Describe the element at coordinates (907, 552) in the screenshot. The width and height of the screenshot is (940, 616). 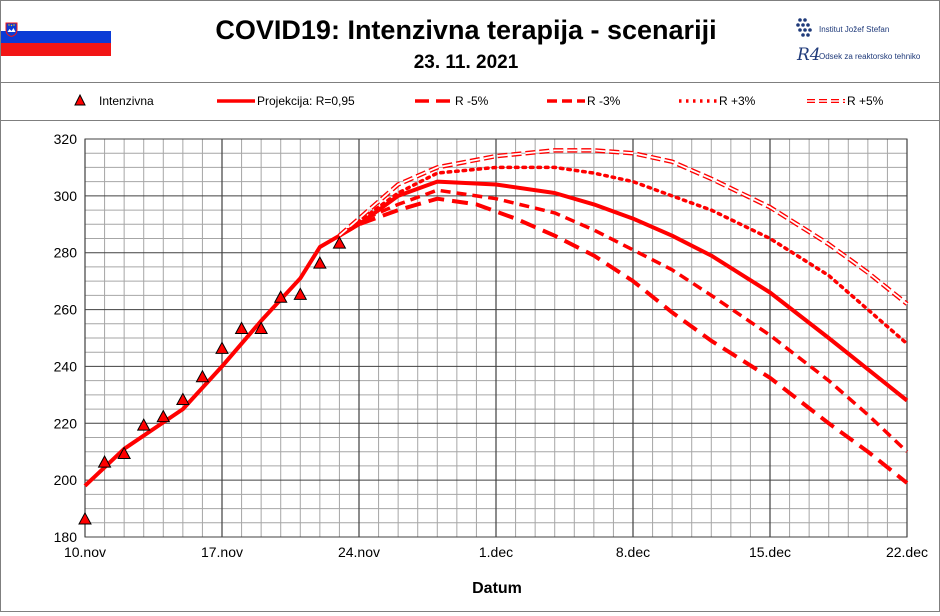
I see `x-tick-label: 22.dec` at that location.